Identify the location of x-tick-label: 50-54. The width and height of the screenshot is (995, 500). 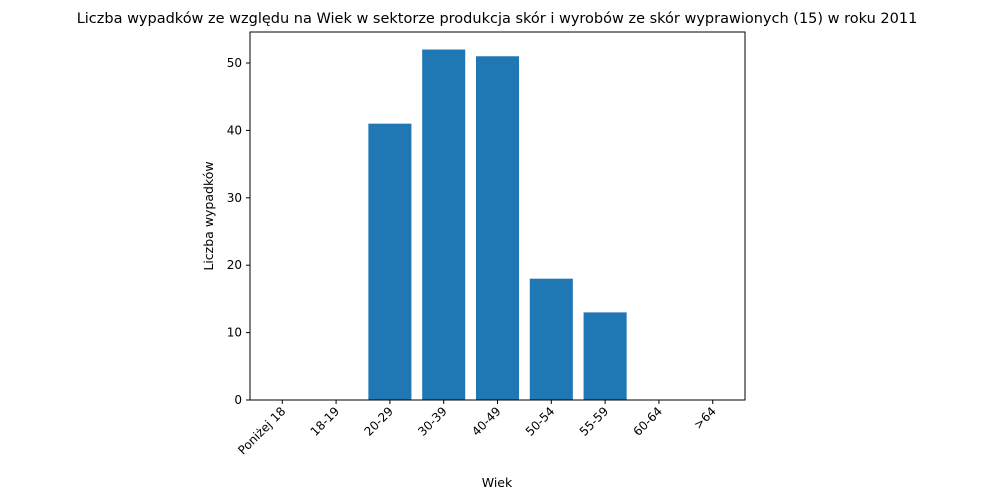
(540, 421).